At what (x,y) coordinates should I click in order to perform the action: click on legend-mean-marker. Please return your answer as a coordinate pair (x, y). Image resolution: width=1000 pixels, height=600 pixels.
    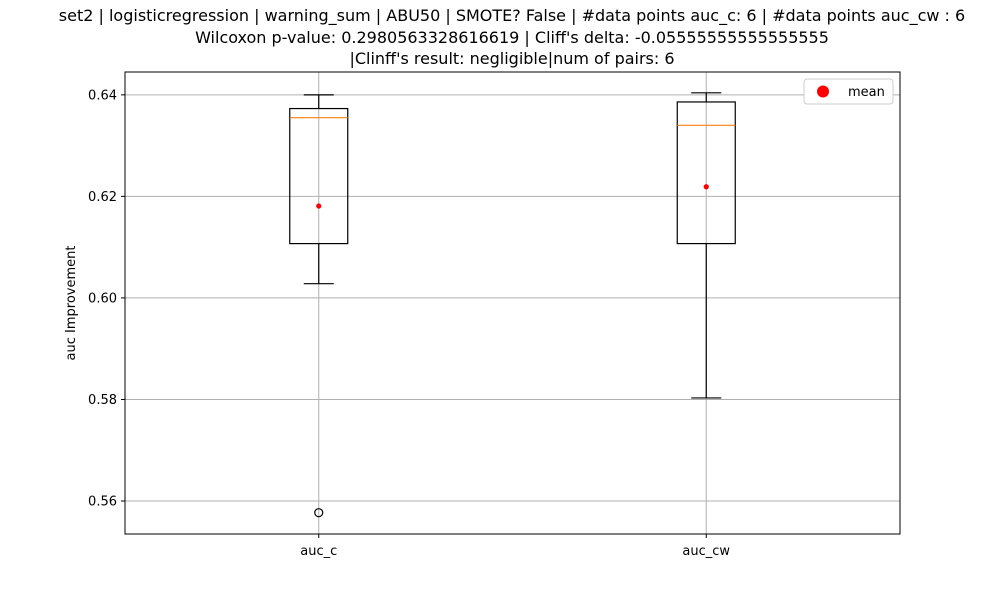
    Looking at the image, I should click on (823, 91).